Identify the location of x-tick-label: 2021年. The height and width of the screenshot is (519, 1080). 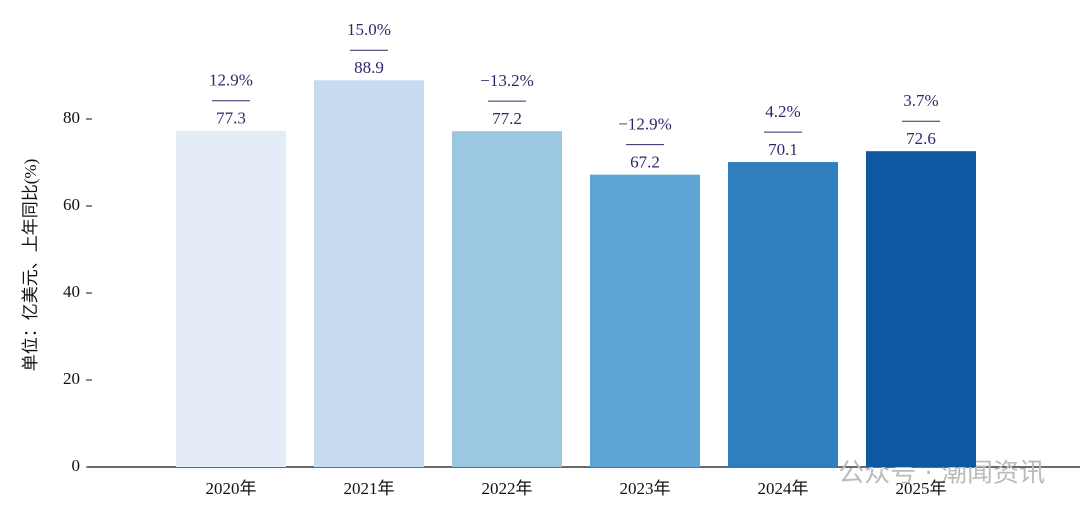
(369, 488).